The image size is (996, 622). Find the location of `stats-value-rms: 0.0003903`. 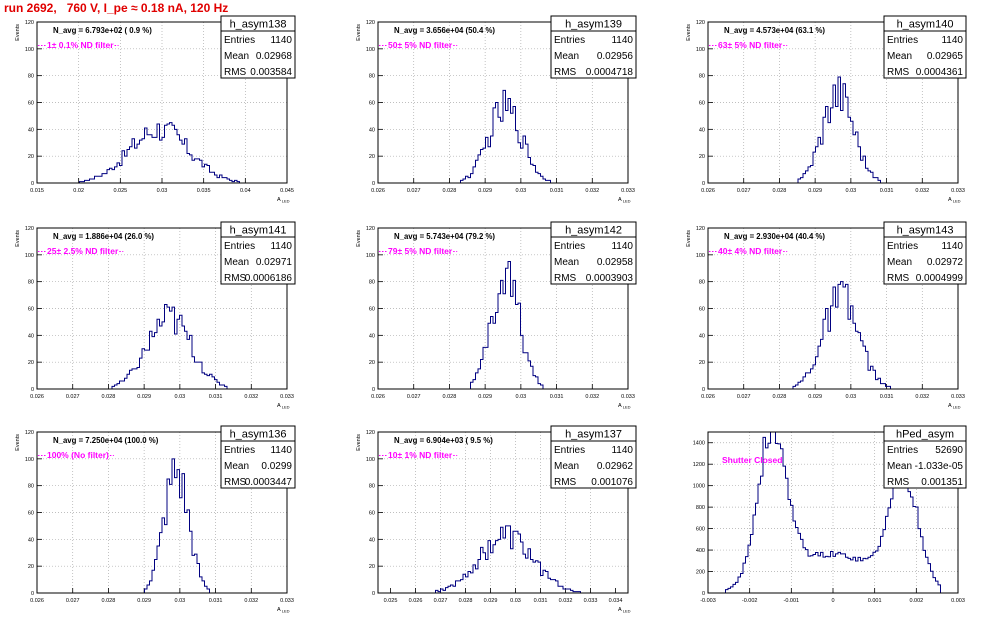

stats-value-rms: 0.0003903 is located at coordinates (610, 278).